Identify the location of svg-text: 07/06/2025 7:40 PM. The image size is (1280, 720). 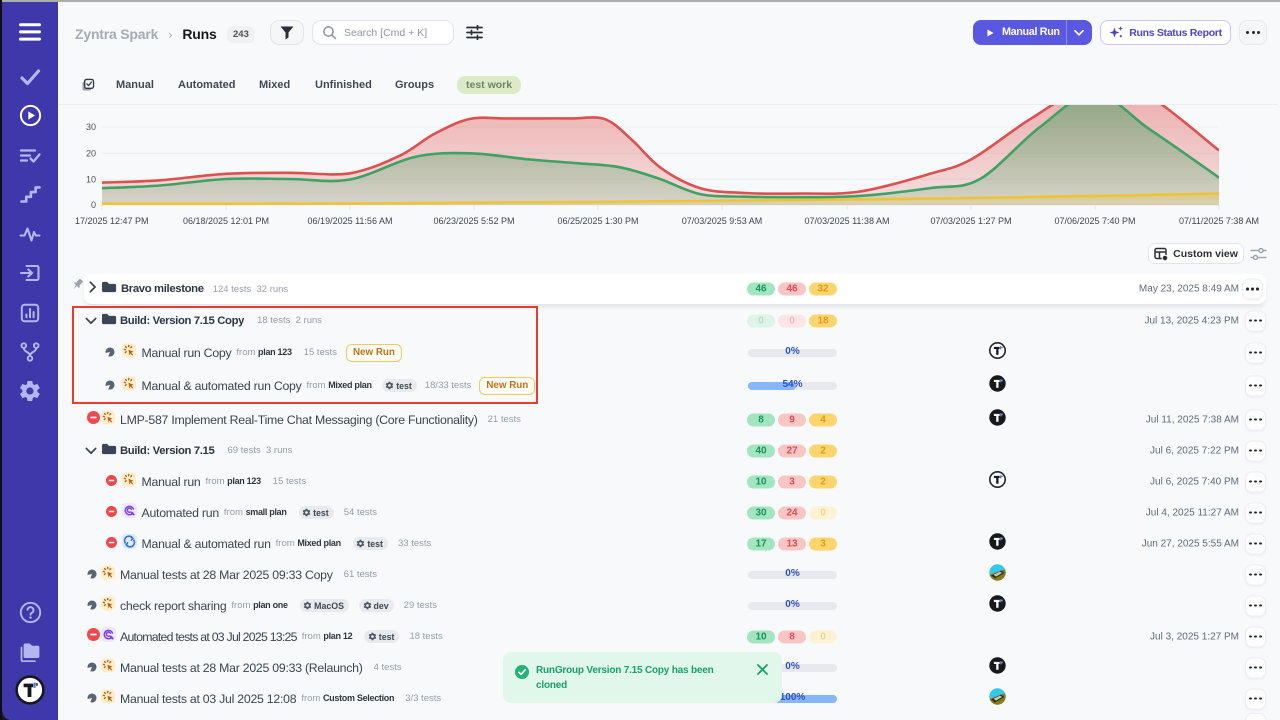
(1094, 221).